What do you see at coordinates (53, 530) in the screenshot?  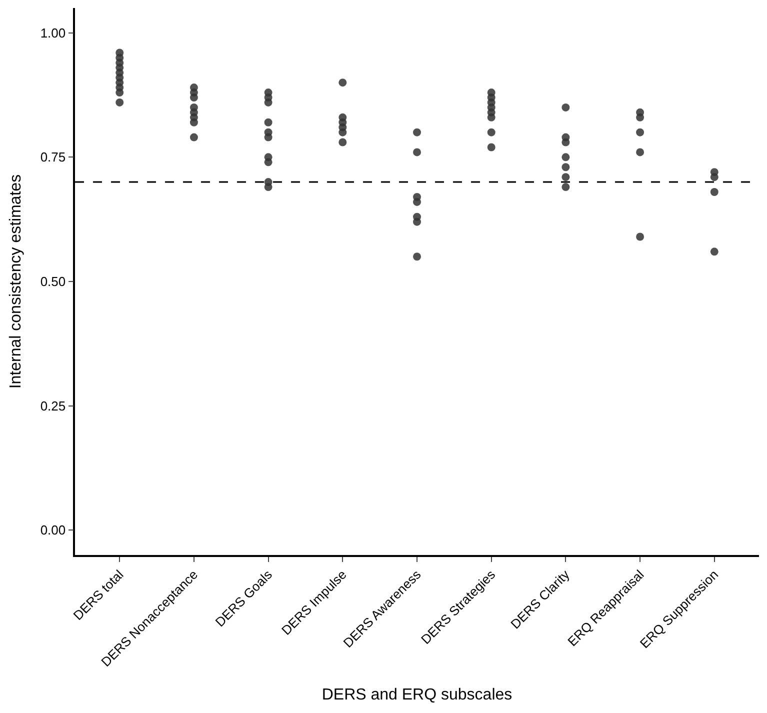 I see `y-tick-label: 0.00` at bounding box center [53, 530].